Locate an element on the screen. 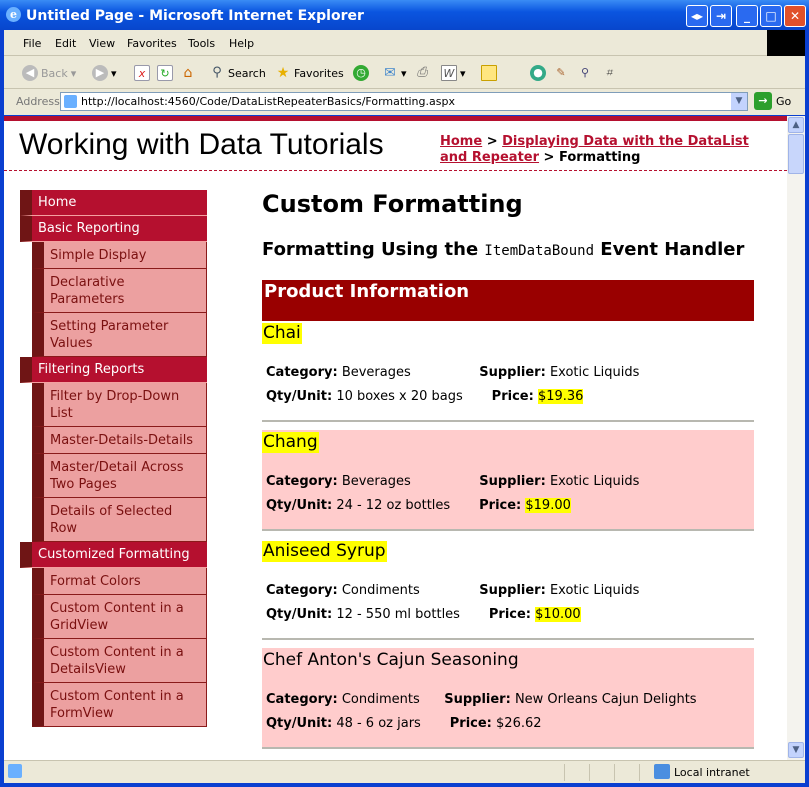 This screenshot has width=809, height=787. sidebar-item: Custom Content in a DetailsView is located at coordinates (119, 661).